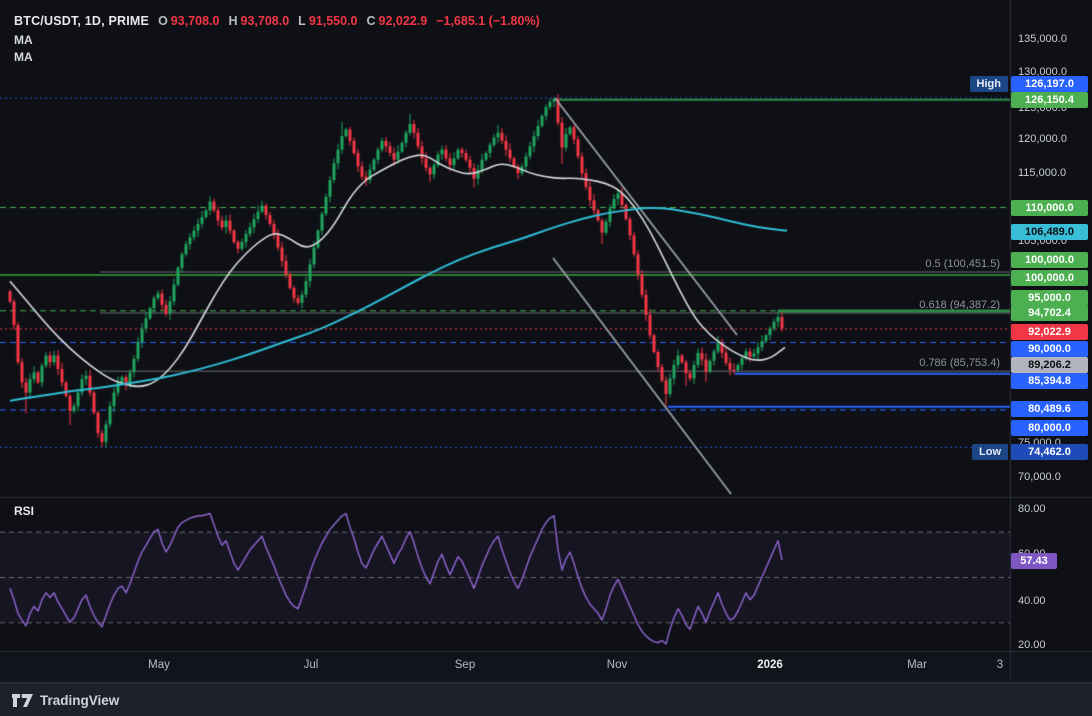 This screenshot has width=1092, height=716. What do you see at coordinates (24, 511) in the screenshot?
I see `rsi-indicator-label: RSI` at bounding box center [24, 511].